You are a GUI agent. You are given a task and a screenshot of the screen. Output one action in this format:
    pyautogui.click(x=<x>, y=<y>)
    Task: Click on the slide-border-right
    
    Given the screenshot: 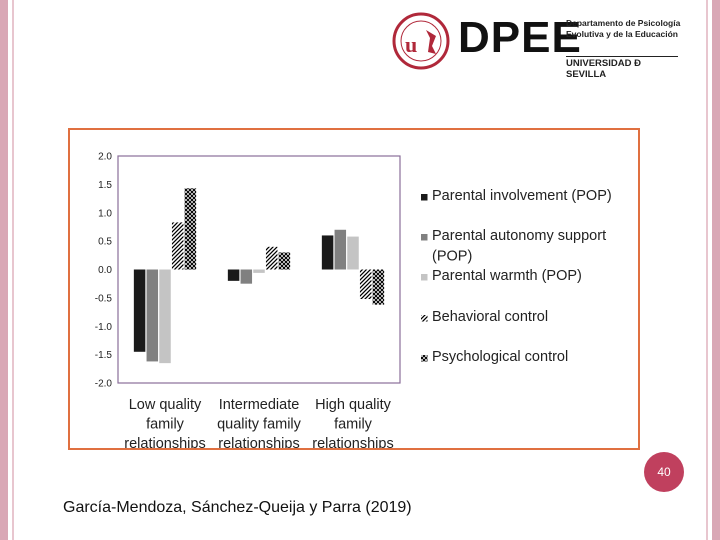 What is the action you would take?
    pyautogui.click(x=716, y=270)
    